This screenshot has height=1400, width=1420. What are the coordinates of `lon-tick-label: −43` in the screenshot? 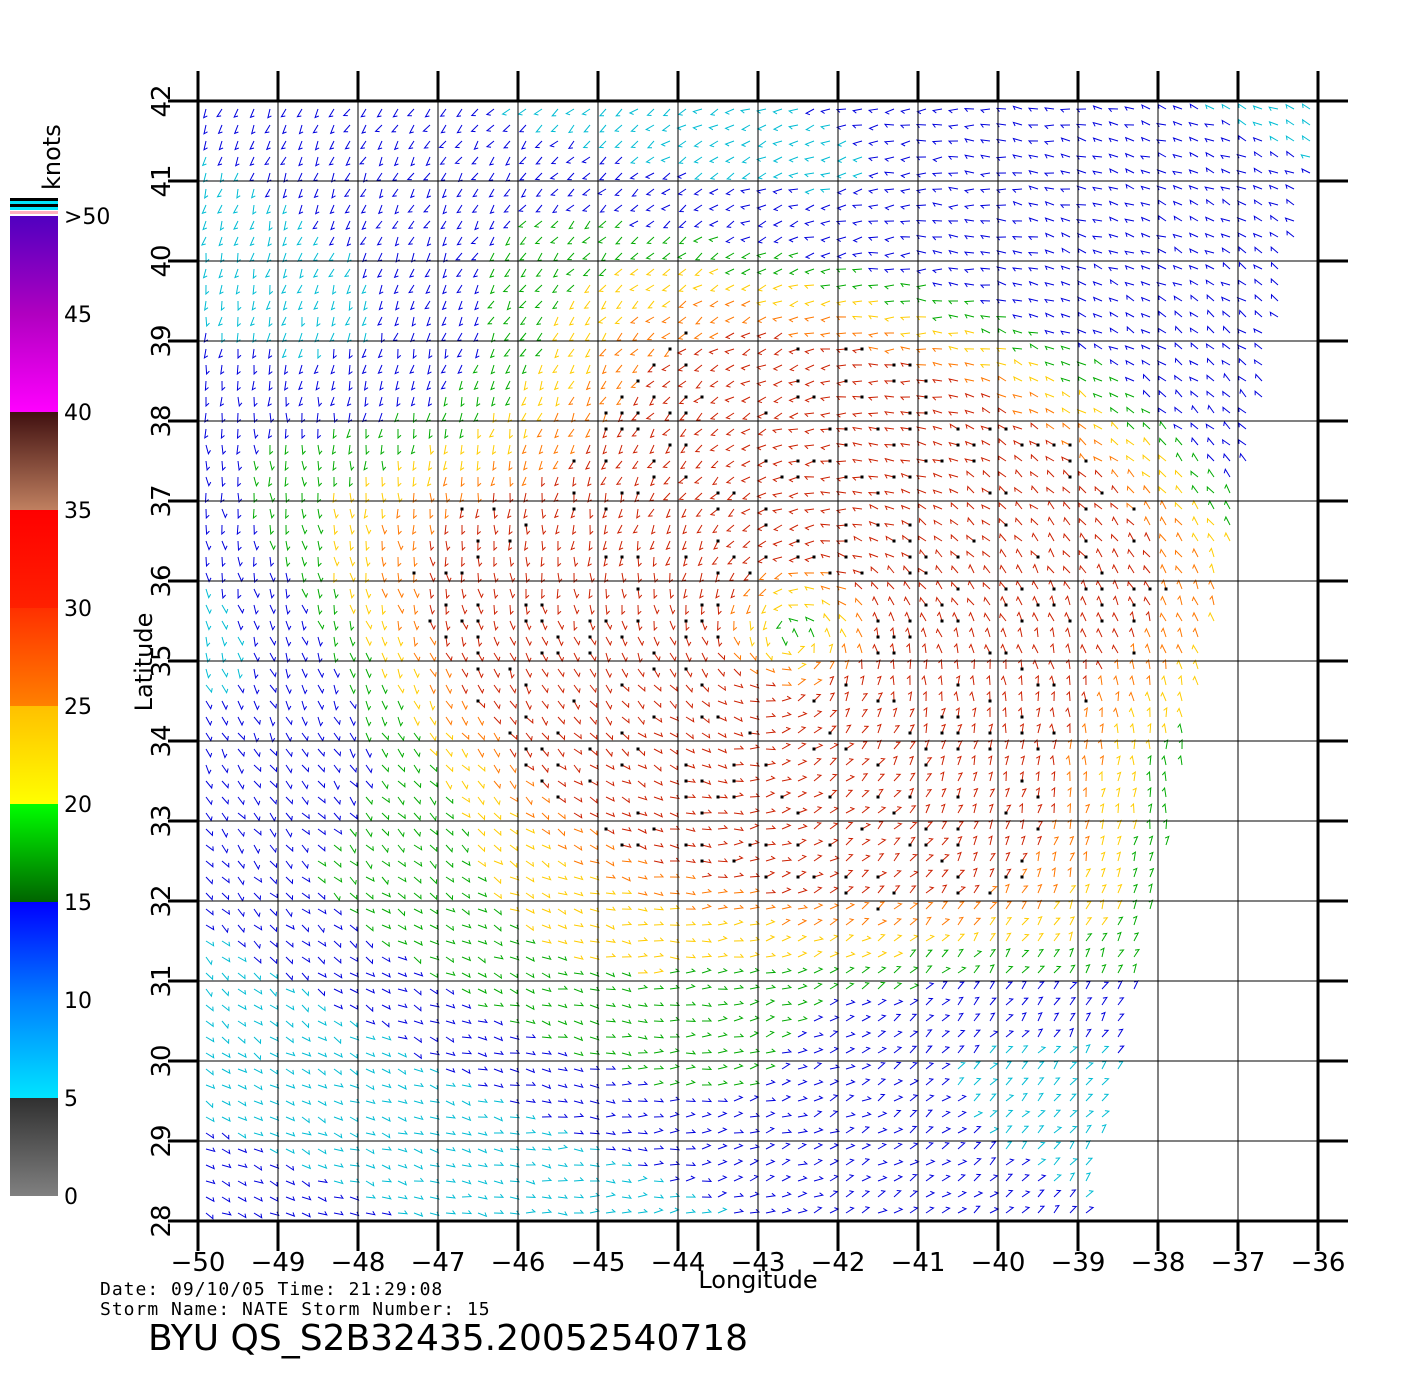 It's located at (758, 1263).